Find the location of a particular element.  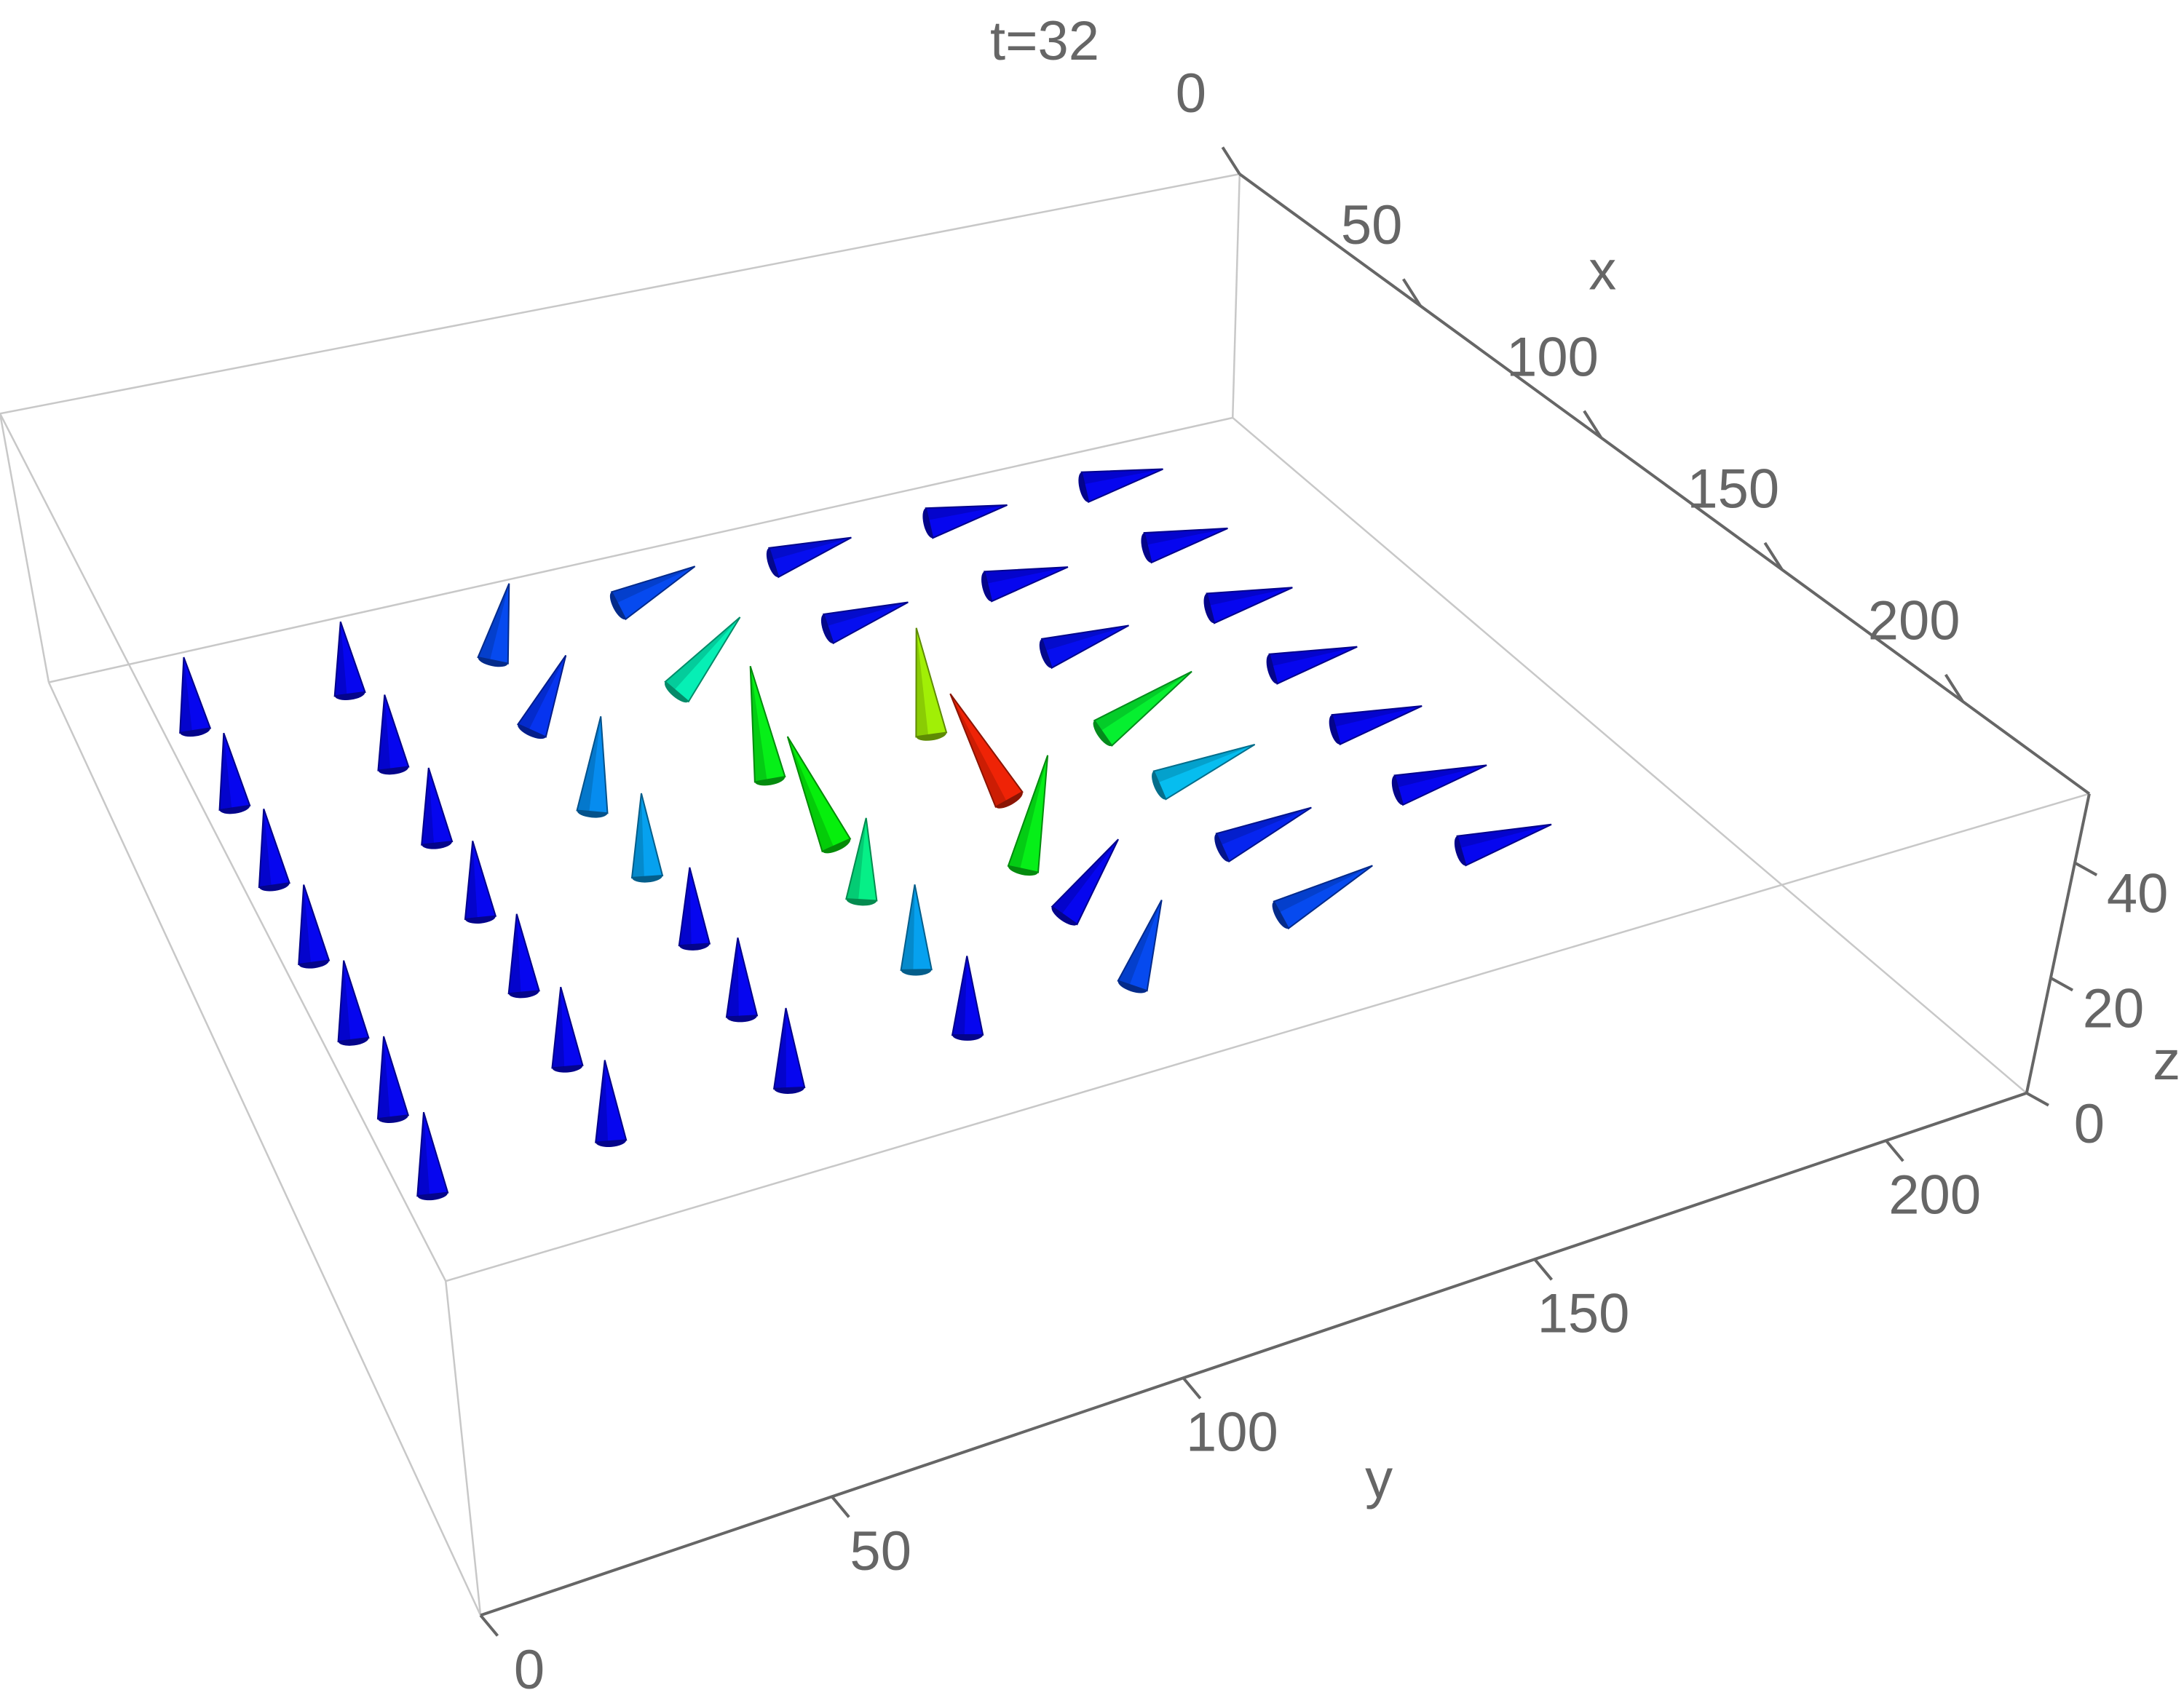

x-axis is located at coordinates (1664, 484).